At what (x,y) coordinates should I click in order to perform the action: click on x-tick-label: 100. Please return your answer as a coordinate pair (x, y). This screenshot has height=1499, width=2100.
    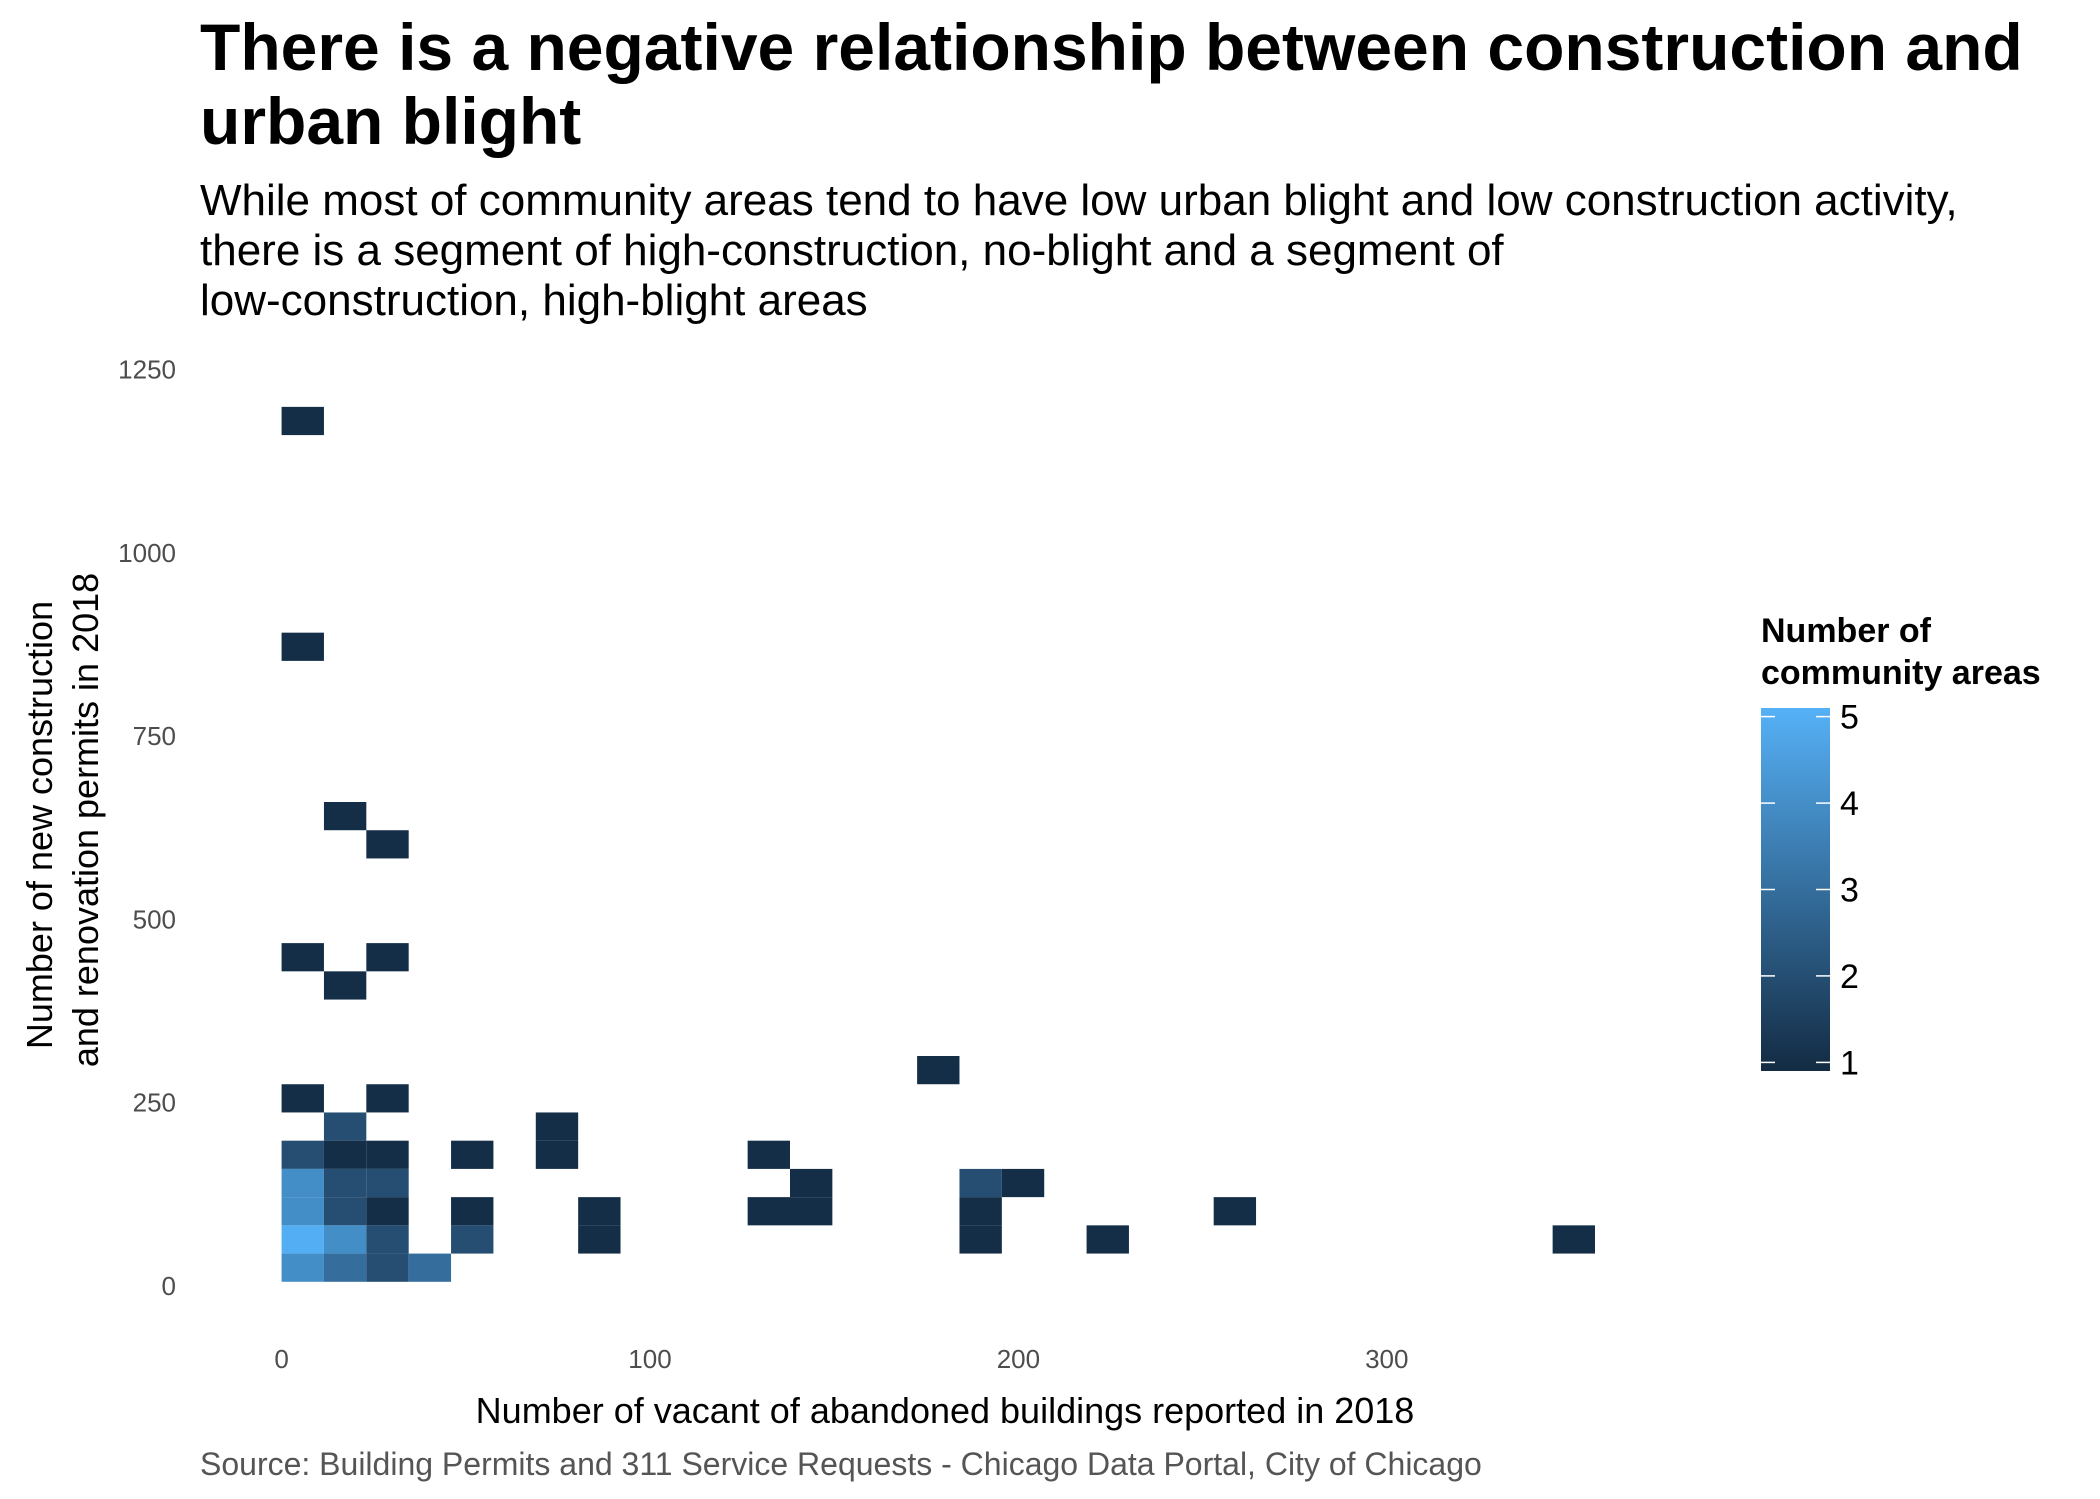
    Looking at the image, I should click on (649, 1359).